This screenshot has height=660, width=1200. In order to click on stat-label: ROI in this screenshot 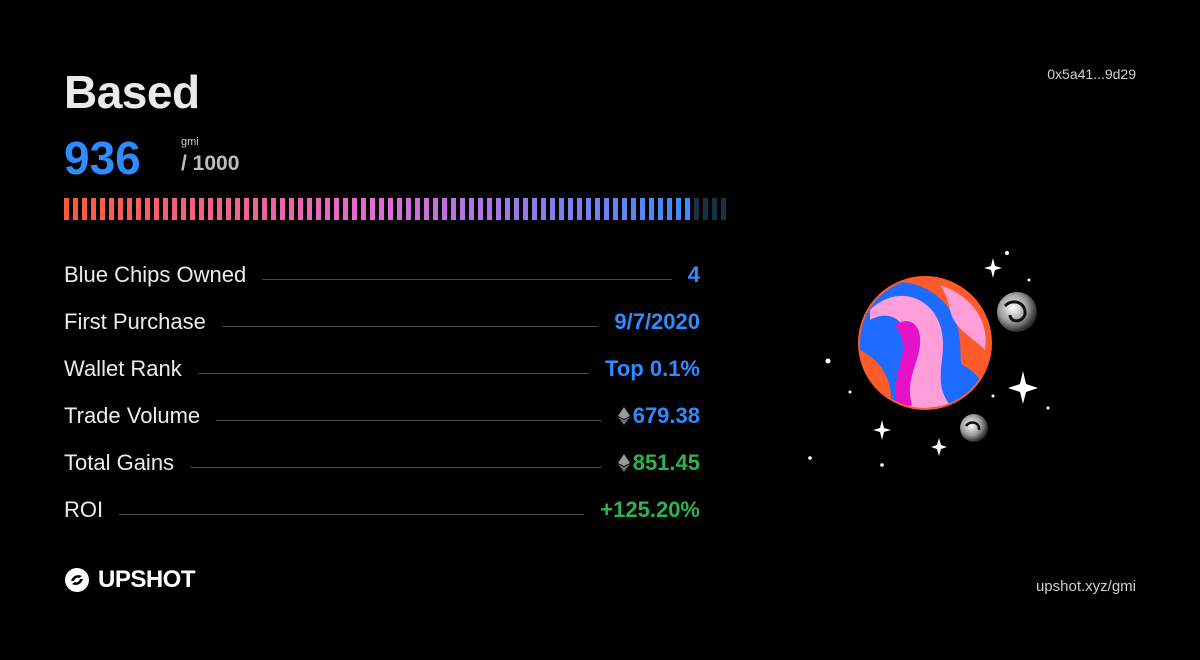, I will do `click(84, 509)`.